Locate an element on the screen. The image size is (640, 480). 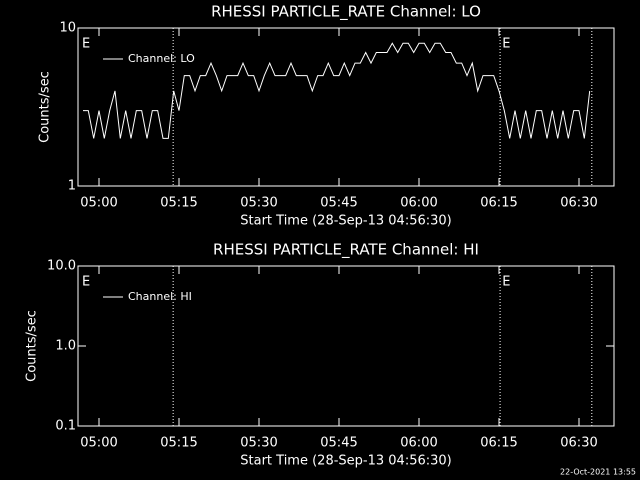
y-tick-label: 10 is located at coordinates (67, 28).